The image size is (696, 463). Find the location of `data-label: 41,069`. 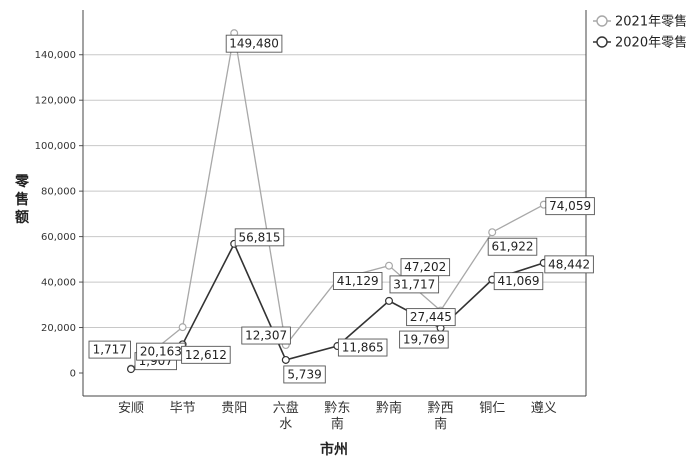

data-label: 41,069 is located at coordinates (519, 281).